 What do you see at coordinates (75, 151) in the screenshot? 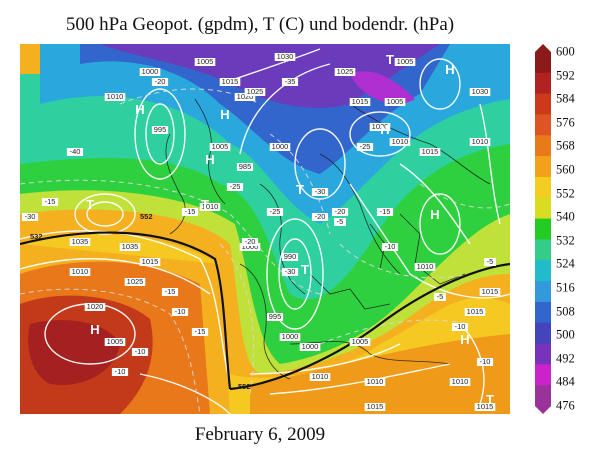
I see `isotherm-label: -40` at bounding box center [75, 151].